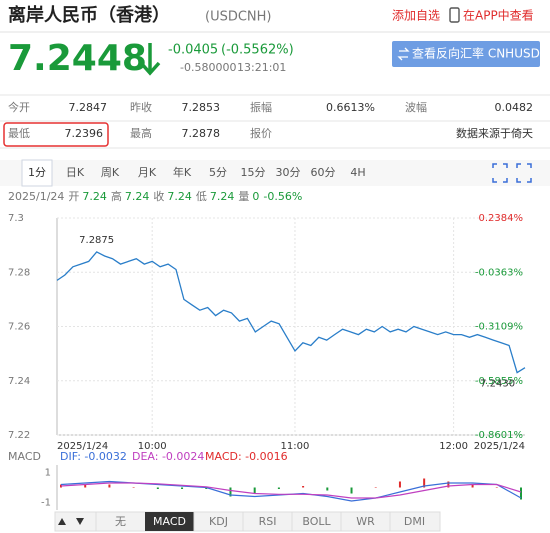 The height and width of the screenshot is (533, 550). I want to click on x-tick-label: 11:00, so click(295, 446).